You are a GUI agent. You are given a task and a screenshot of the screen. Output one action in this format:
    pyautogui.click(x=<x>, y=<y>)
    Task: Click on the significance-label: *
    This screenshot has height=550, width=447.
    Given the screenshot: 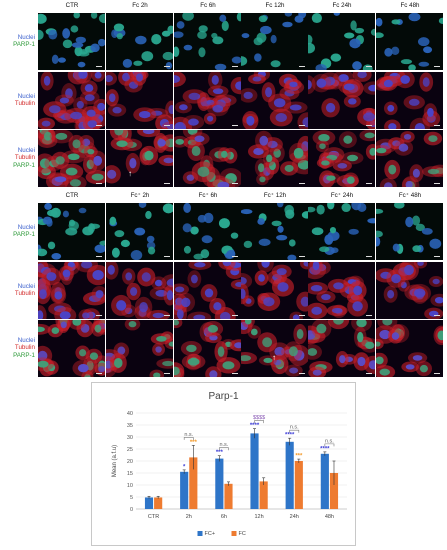 What is the action you would take?
    pyautogui.click(x=184, y=467)
    